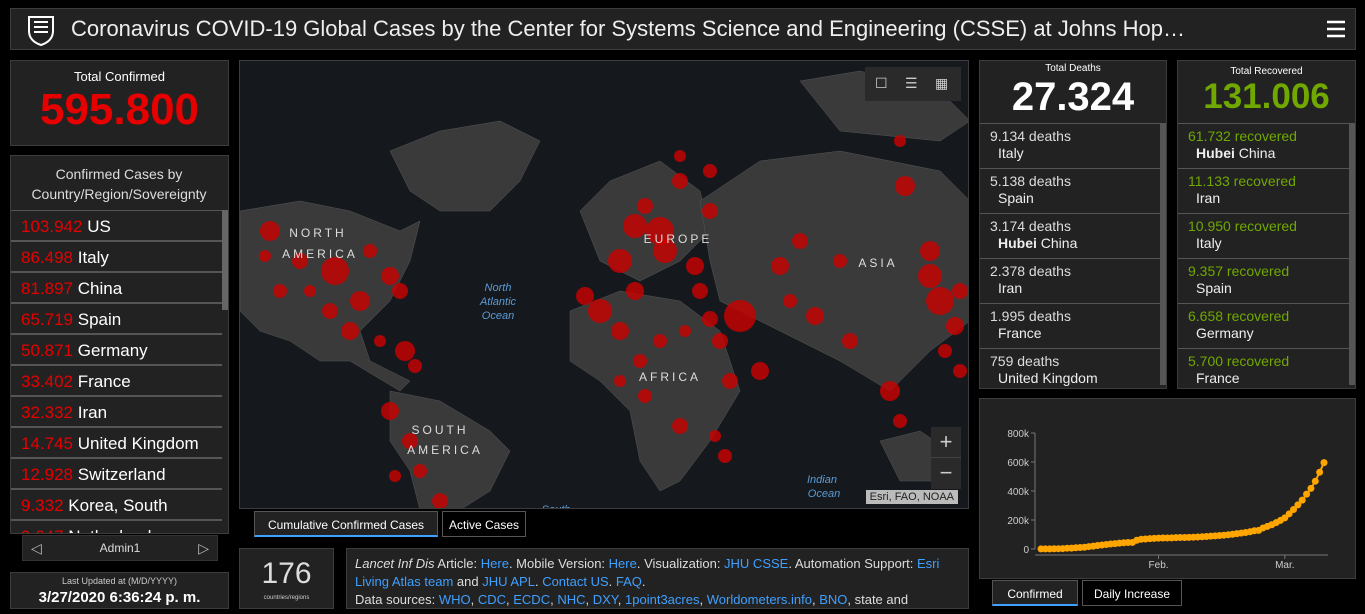  What do you see at coordinates (1035, 593) in the screenshot?
I see `tab: Confirmed` at bounding box center [1035, 593].